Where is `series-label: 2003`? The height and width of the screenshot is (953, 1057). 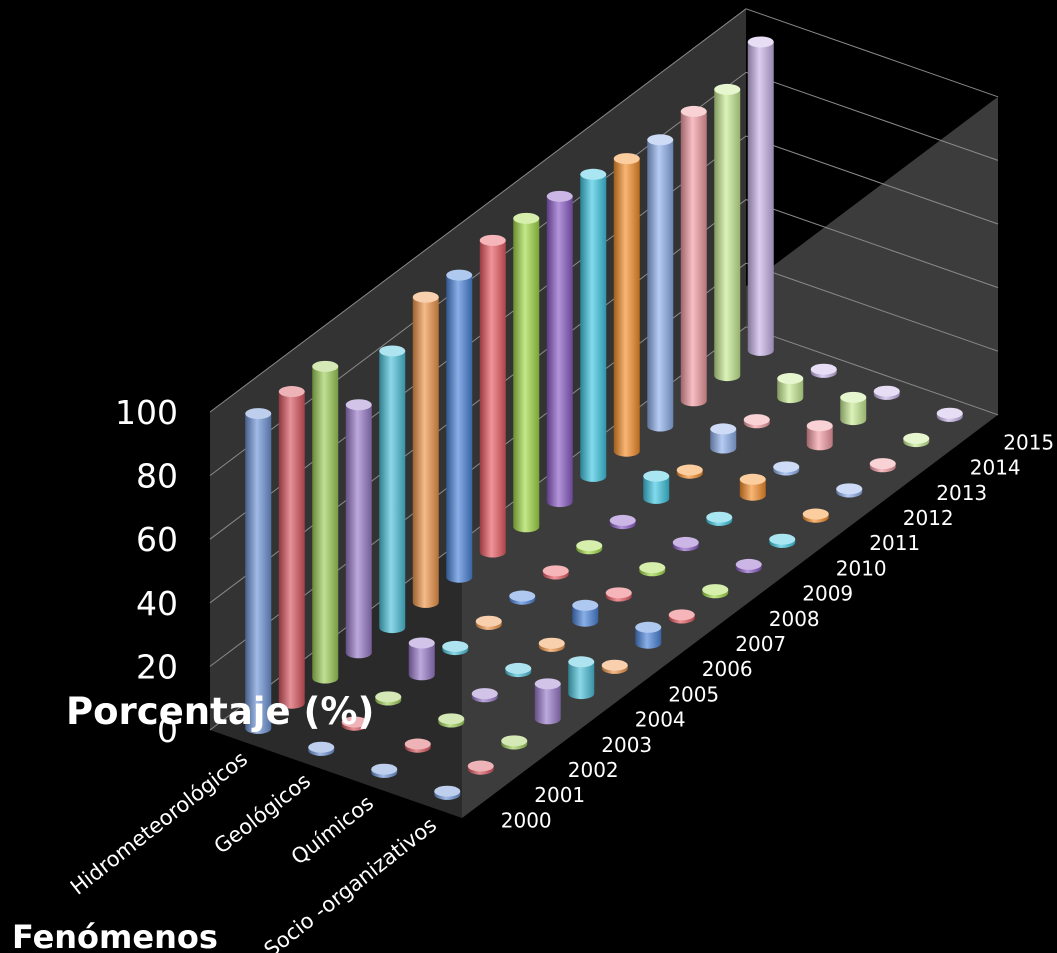
series-label: 2003 is located at coordinates (626, 745).